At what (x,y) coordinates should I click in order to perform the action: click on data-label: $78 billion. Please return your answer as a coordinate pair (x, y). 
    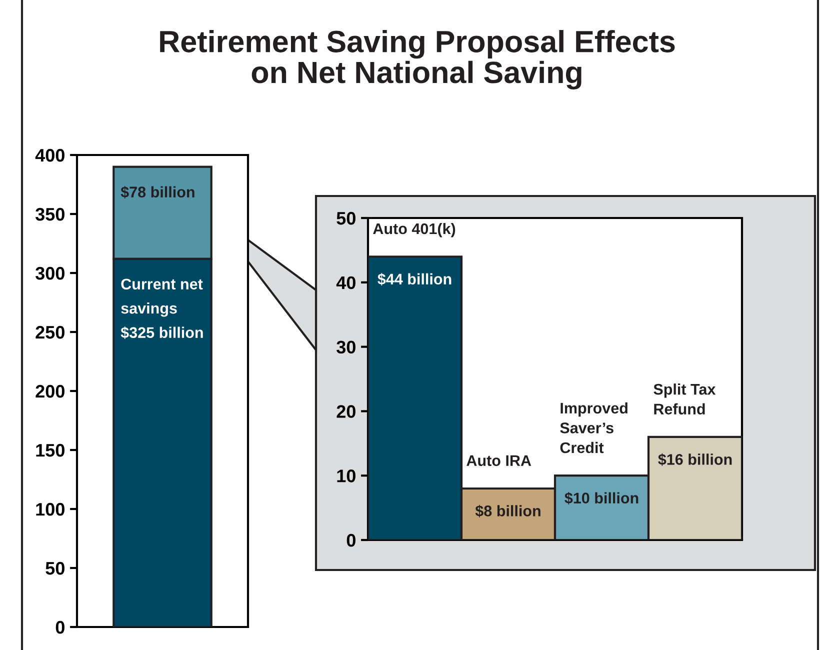
    Looking at the image, I should click on (157, 192).